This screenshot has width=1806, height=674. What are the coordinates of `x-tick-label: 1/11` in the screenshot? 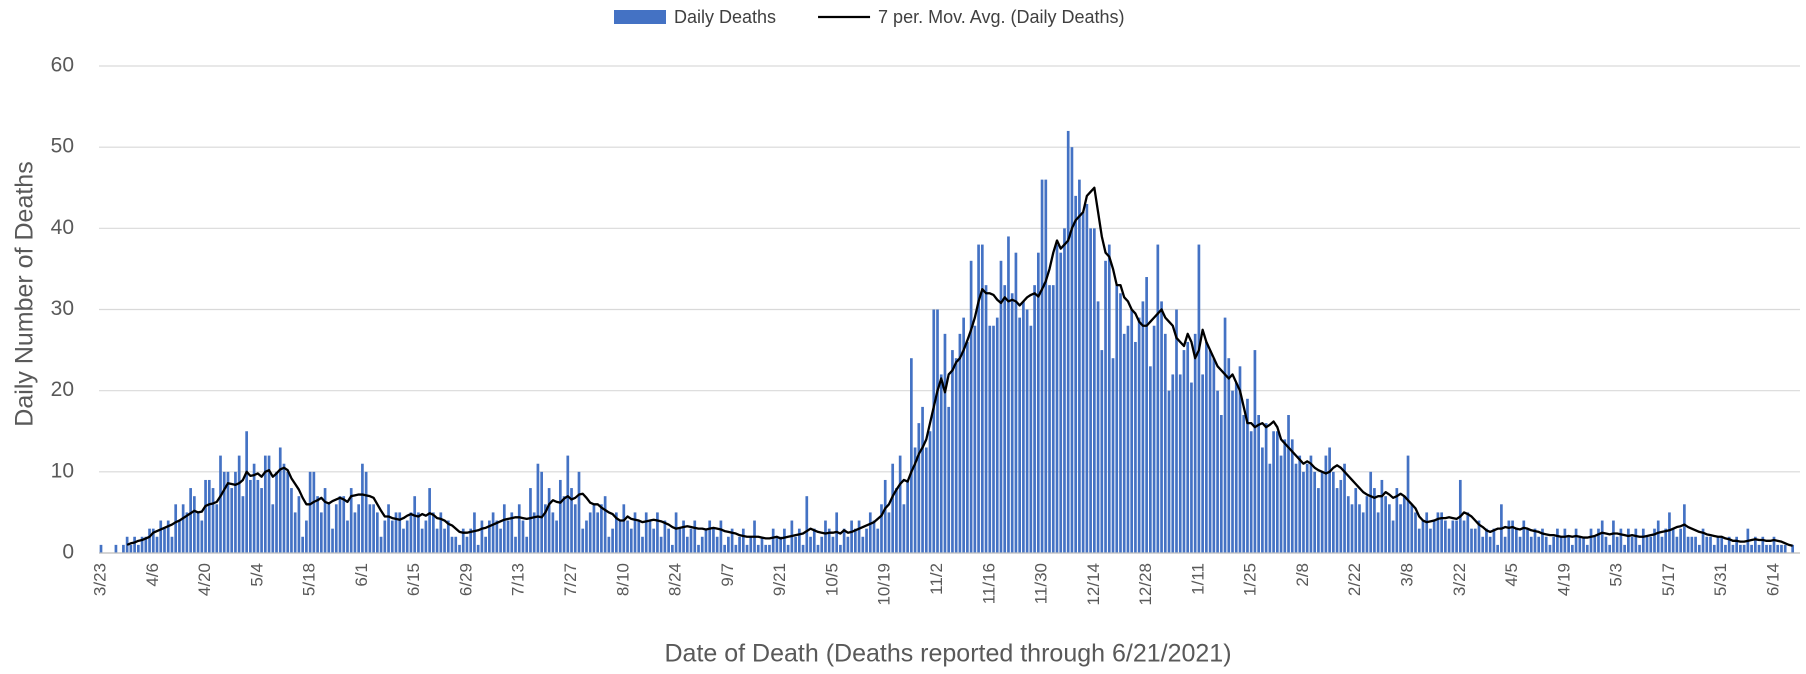 It's located at (1197, 579).